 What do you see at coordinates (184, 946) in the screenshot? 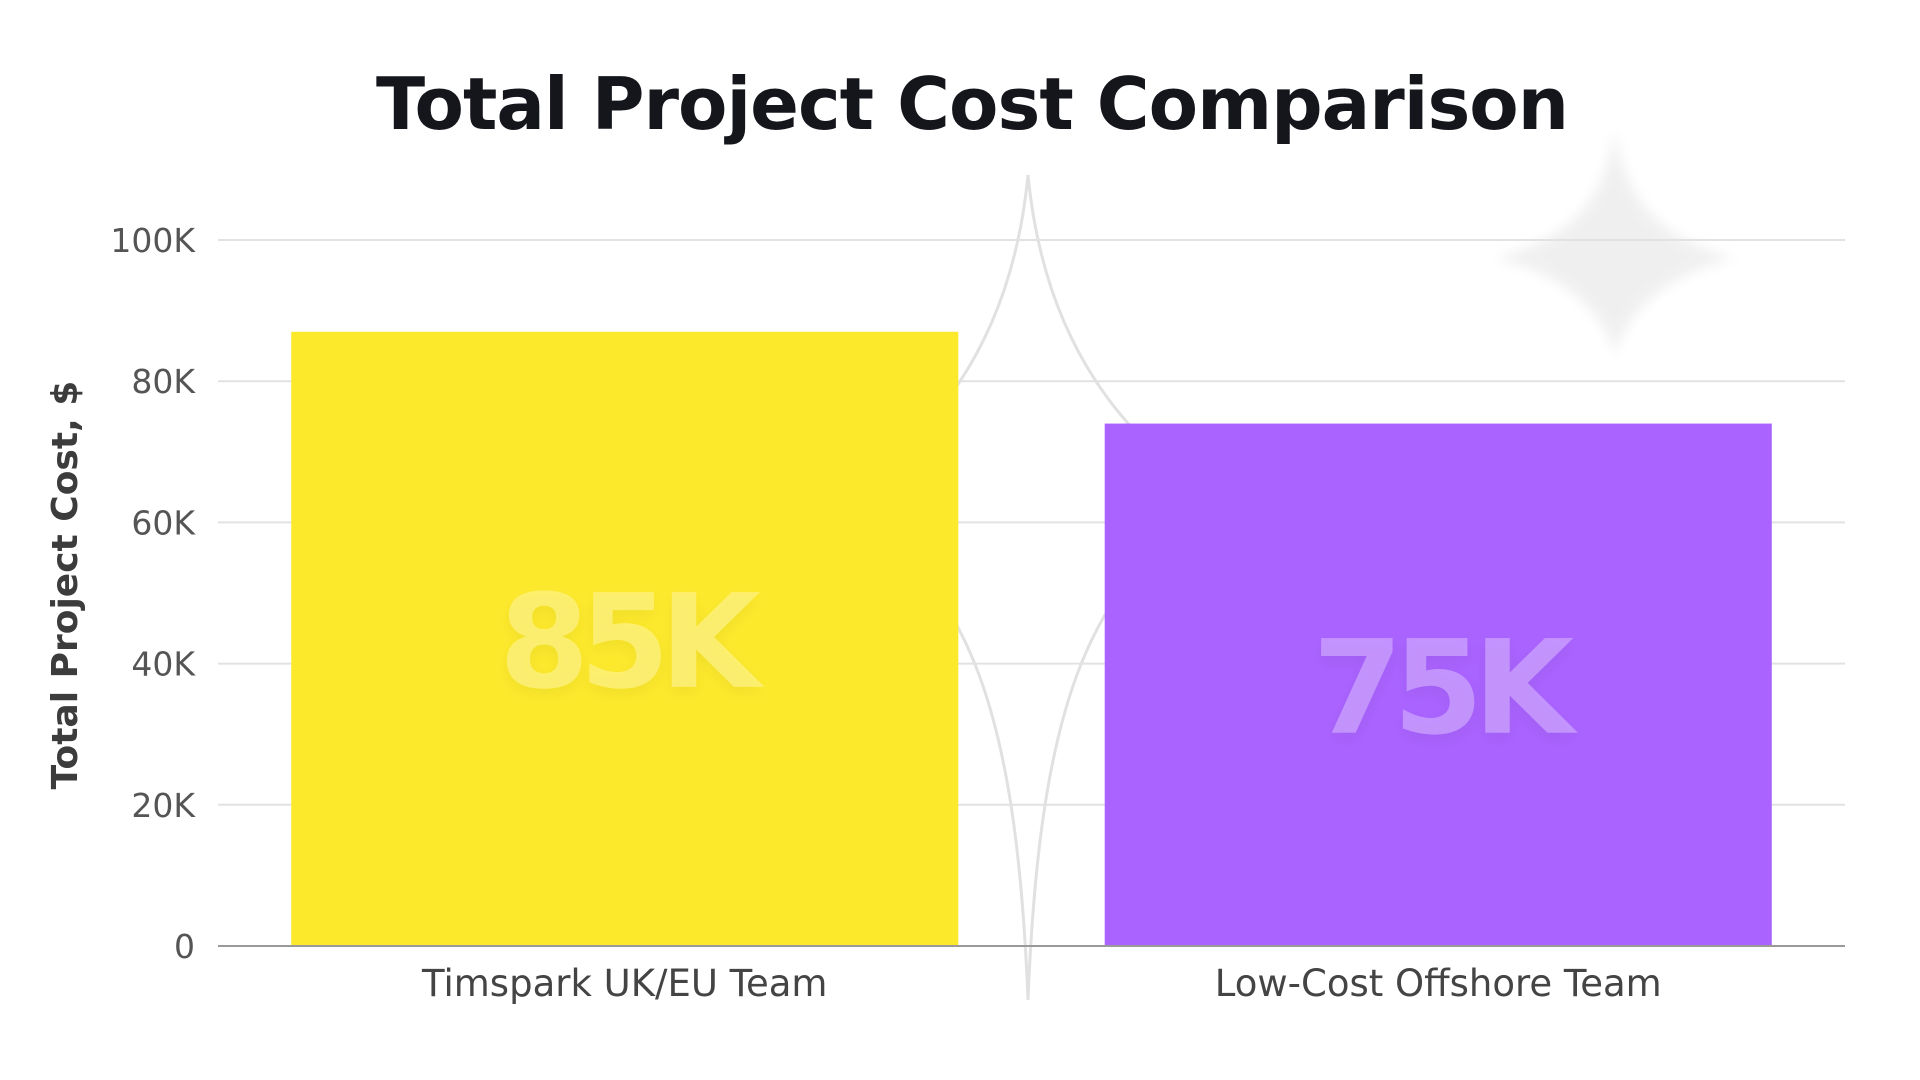
I see `y-tick-label: 0` at bounding box center [184, 946].